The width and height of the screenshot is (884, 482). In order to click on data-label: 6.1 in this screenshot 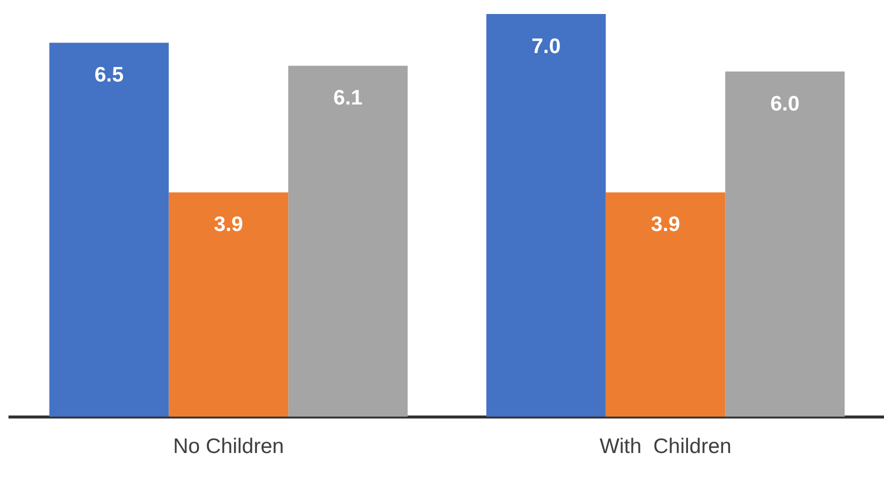, I will do `click(348, 98)`.